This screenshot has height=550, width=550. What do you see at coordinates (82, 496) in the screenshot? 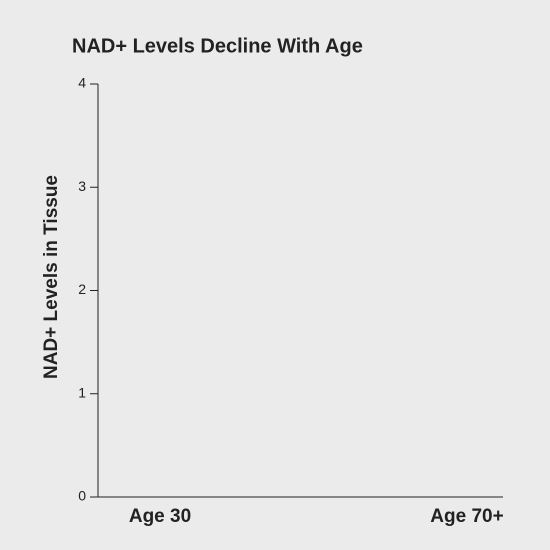
I see `y-tick-label: 0` at bounding box center [82, 496].